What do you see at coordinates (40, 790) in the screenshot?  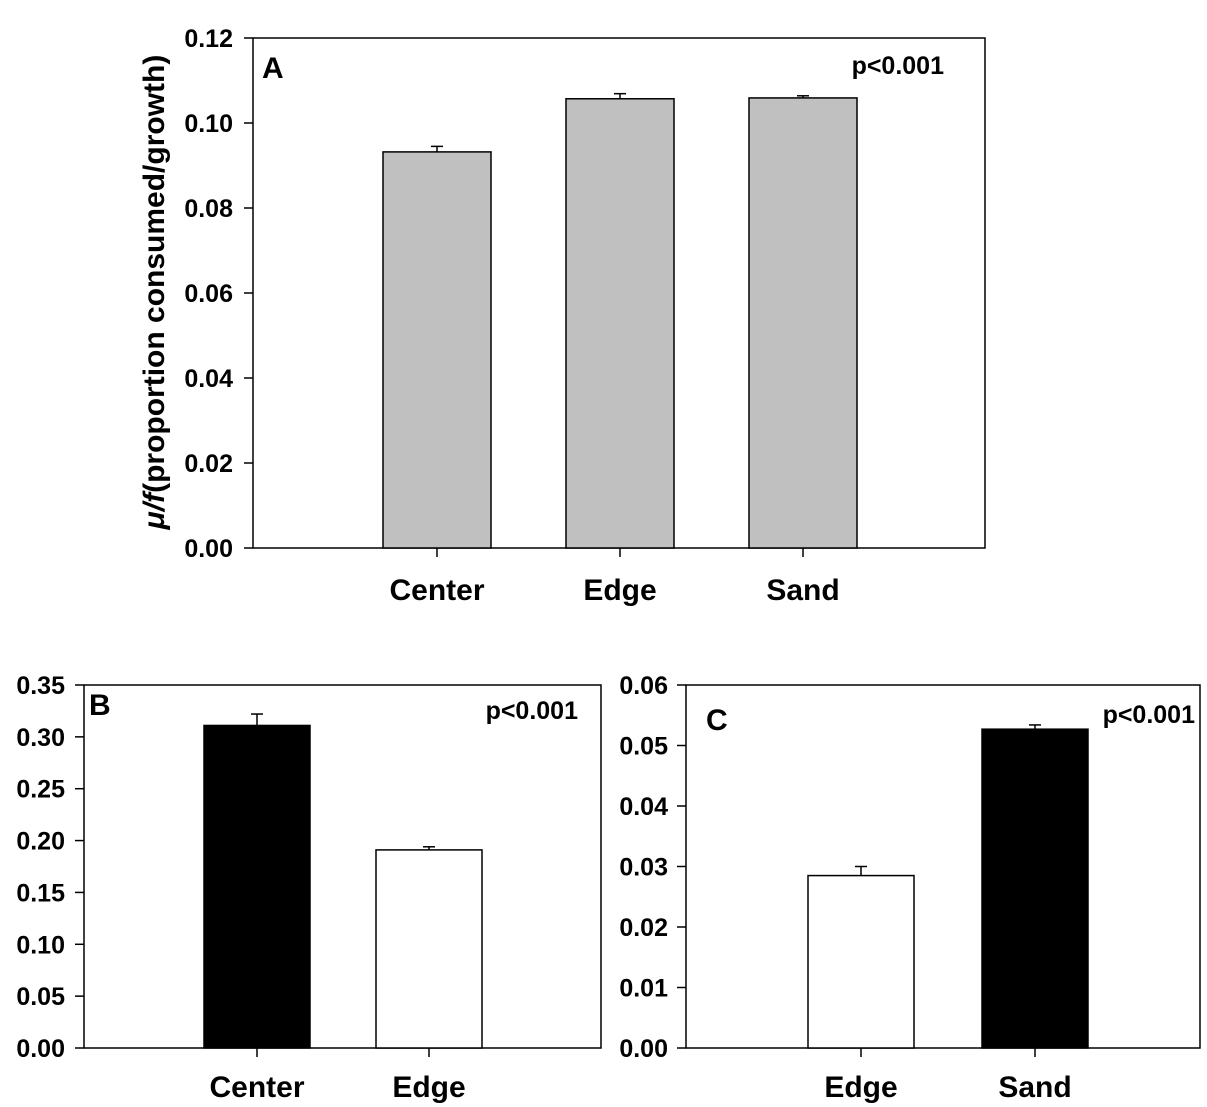 I see `y-tick-label: 0.25` at bounding box center [40, 790].